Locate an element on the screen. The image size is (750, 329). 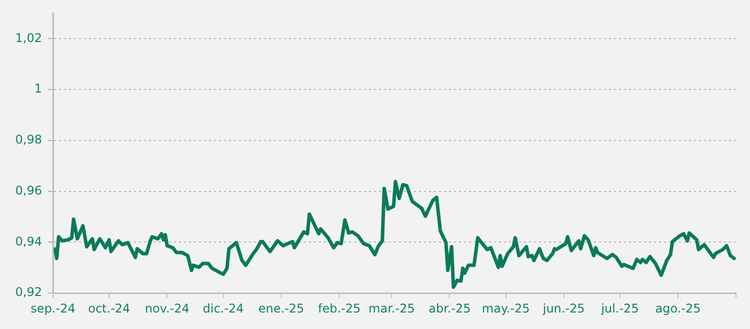
y-tick-label: 0,92 is located at coordinates (28, 292).